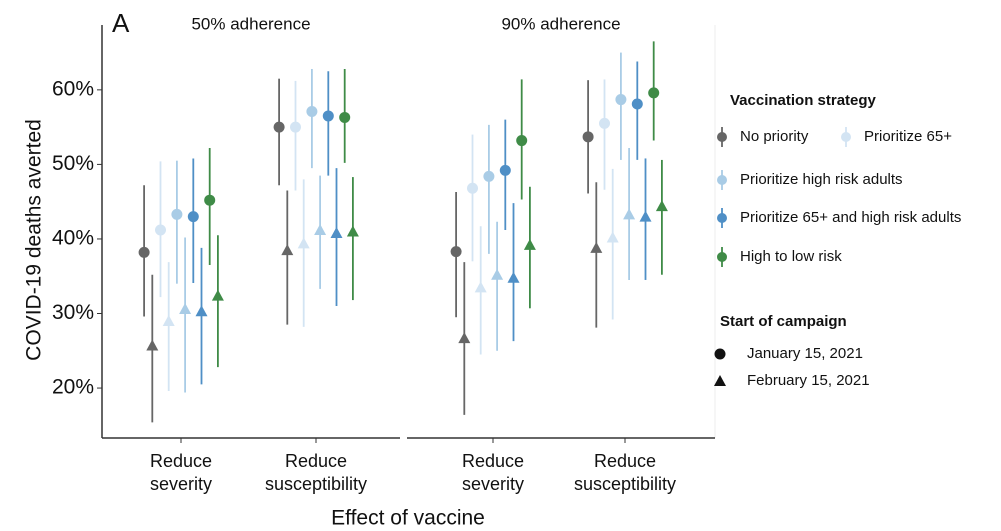 This screenshot has height=531, width=1001. I want to click on legend-title: Start of campaign, so click(783, 321).